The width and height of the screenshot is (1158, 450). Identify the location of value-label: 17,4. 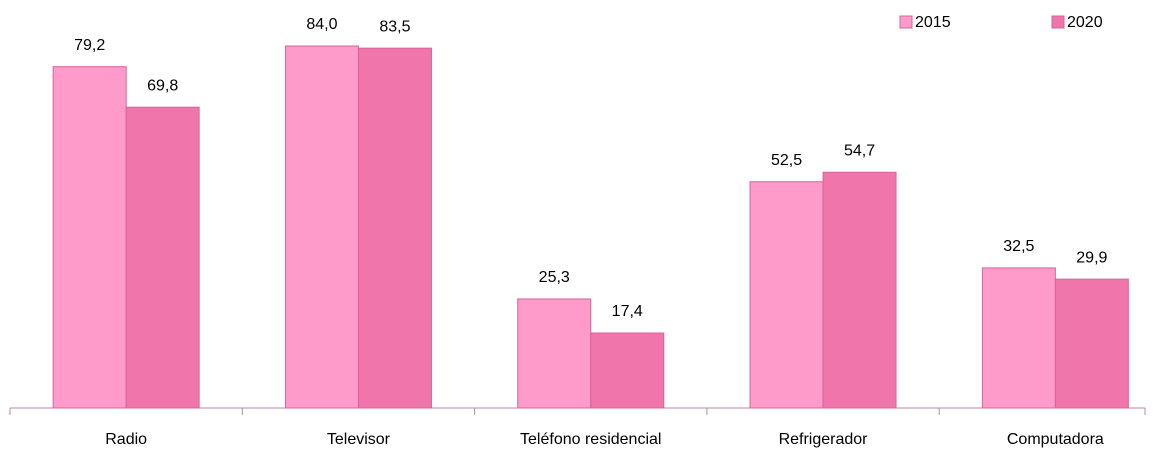
(627, 311).